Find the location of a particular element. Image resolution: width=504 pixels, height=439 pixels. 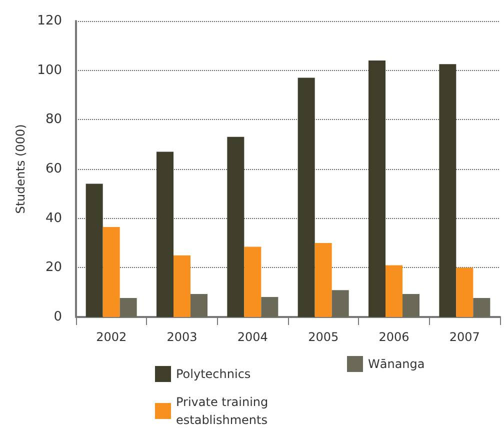

y-tick-label: 20 is located at coordinates (53, 268).